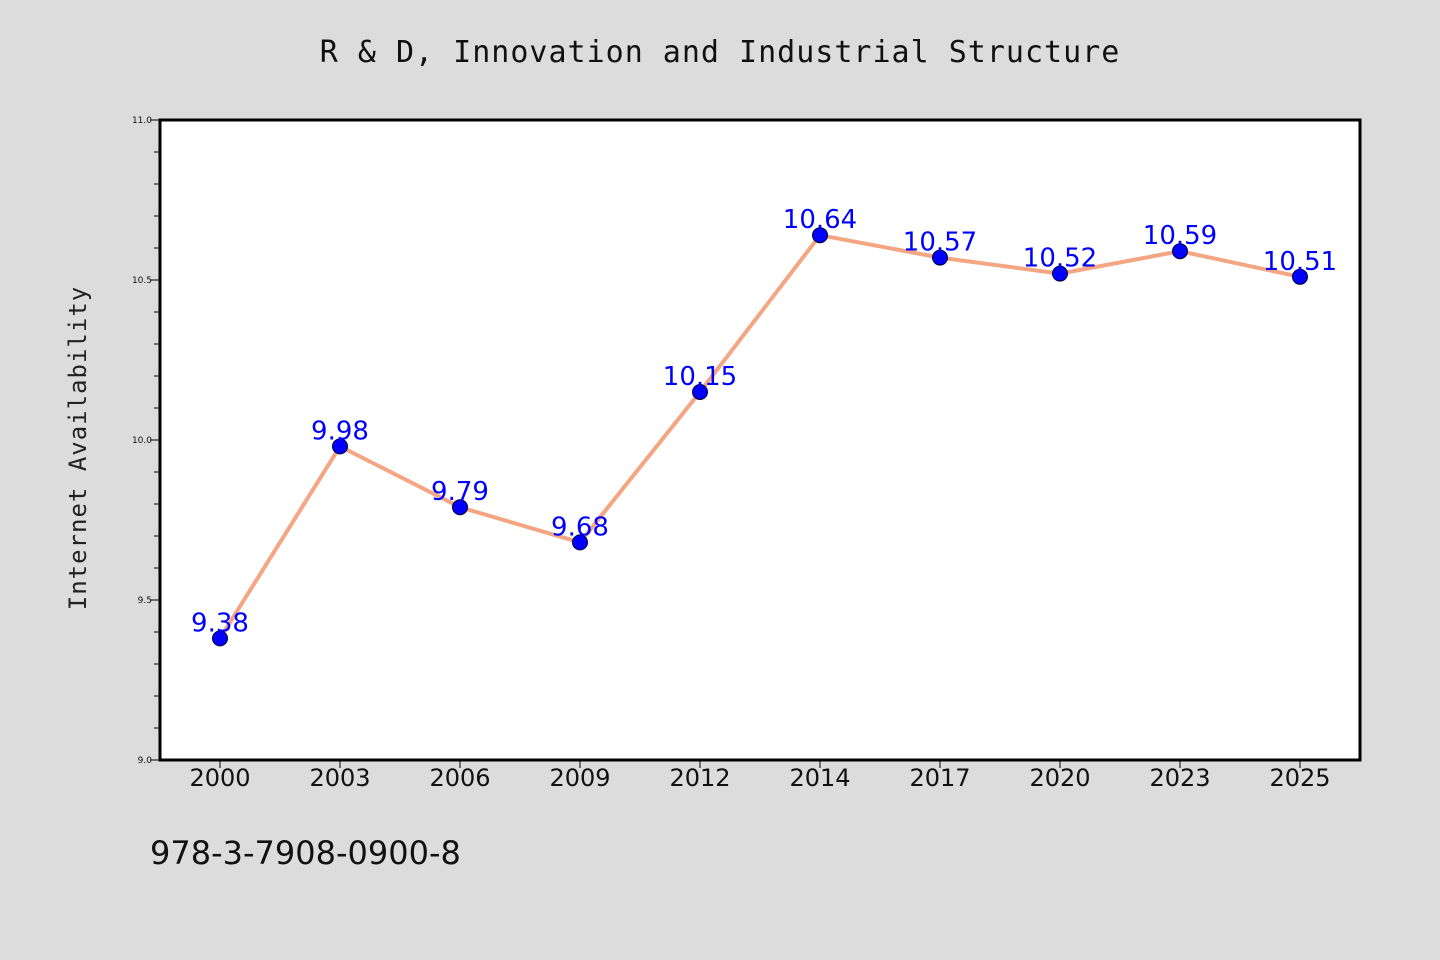 Image resolution: width=1440 pixels, height=960 pixels. What do you see at coordinates (760, 764) in the screenshot?
I see `x-axis-ticks` at bounding box center [760, 764].